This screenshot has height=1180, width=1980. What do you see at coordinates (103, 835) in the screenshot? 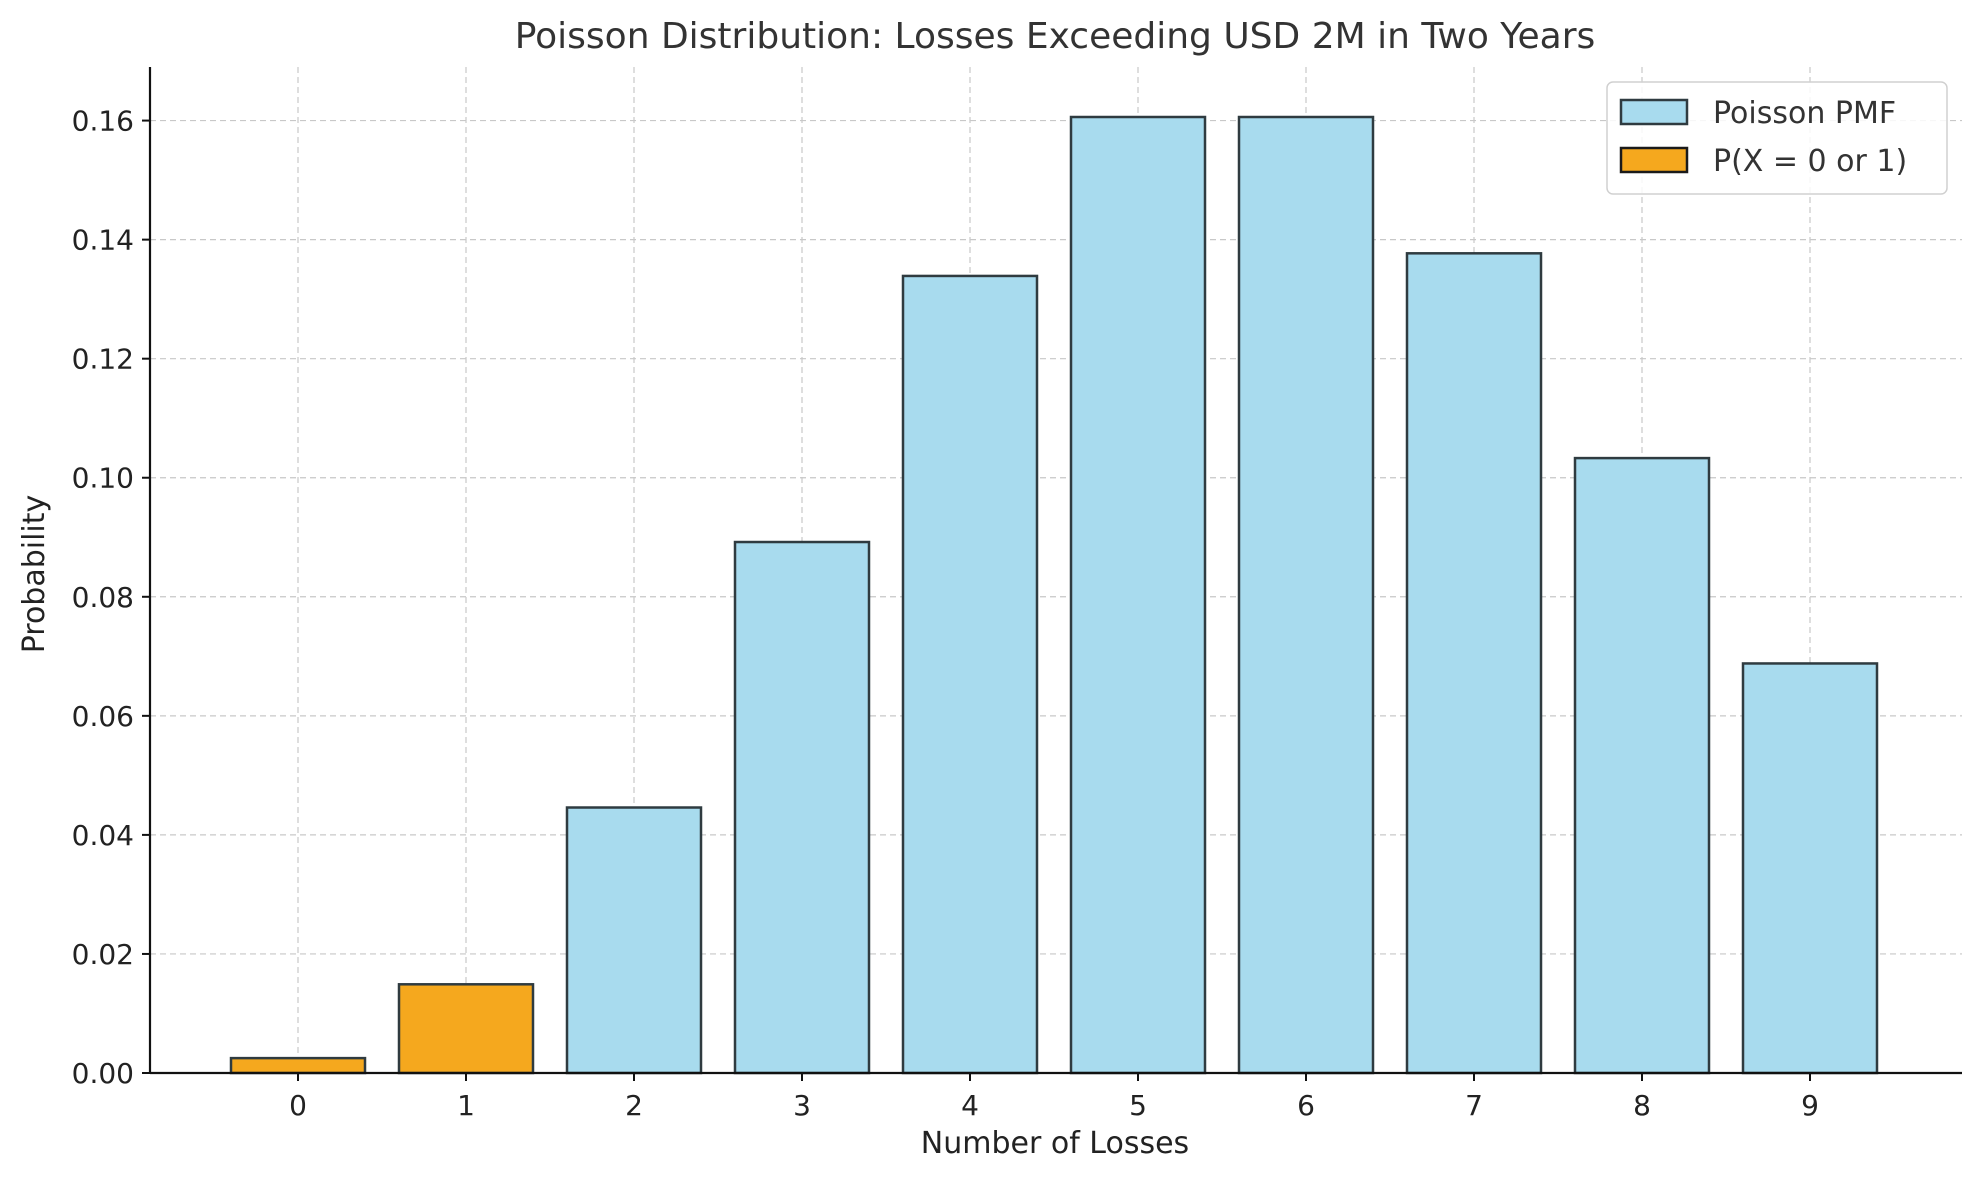
I see `y-tick-label: 0.04` at bounding box center [103, 835].